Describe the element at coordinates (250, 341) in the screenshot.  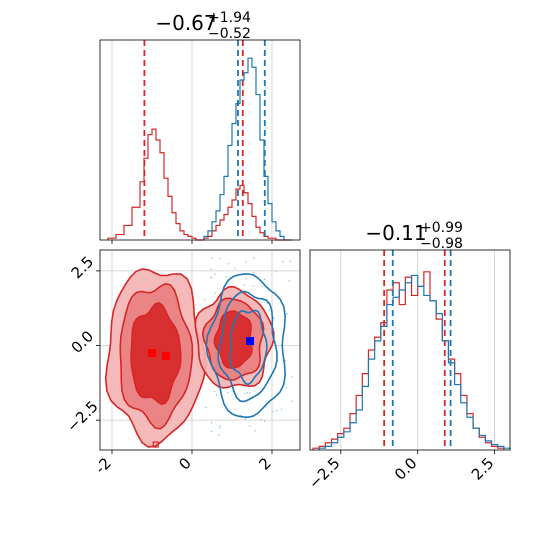
I see `blue-marker` at that location.